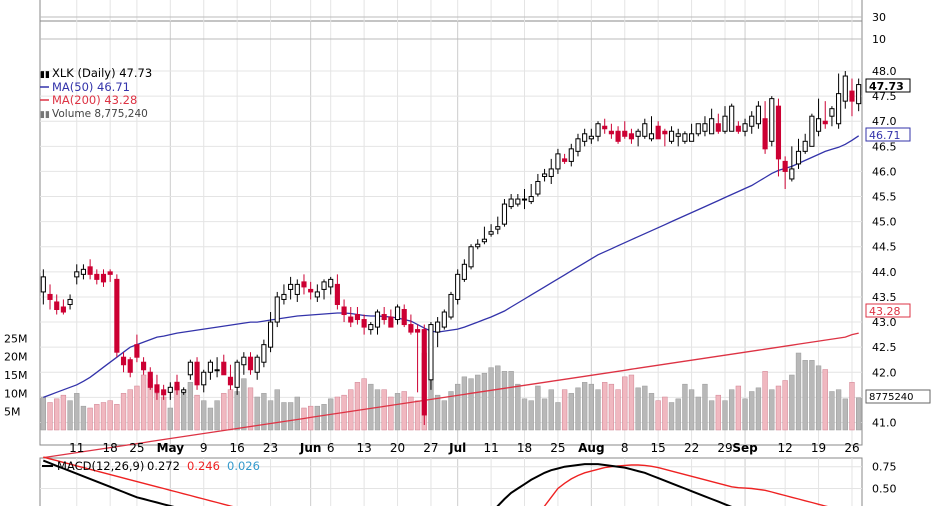 The width and height of the screenshot is (931, 510). I want to click on x-tick-label: 16, so click(237, 448).